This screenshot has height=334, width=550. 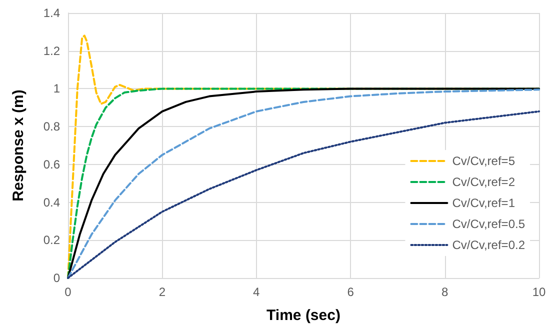 What do you see at coordinates (256, 292) in the screenshot?
I see `x-tick-label: 4` at bounding box center [256, 292].